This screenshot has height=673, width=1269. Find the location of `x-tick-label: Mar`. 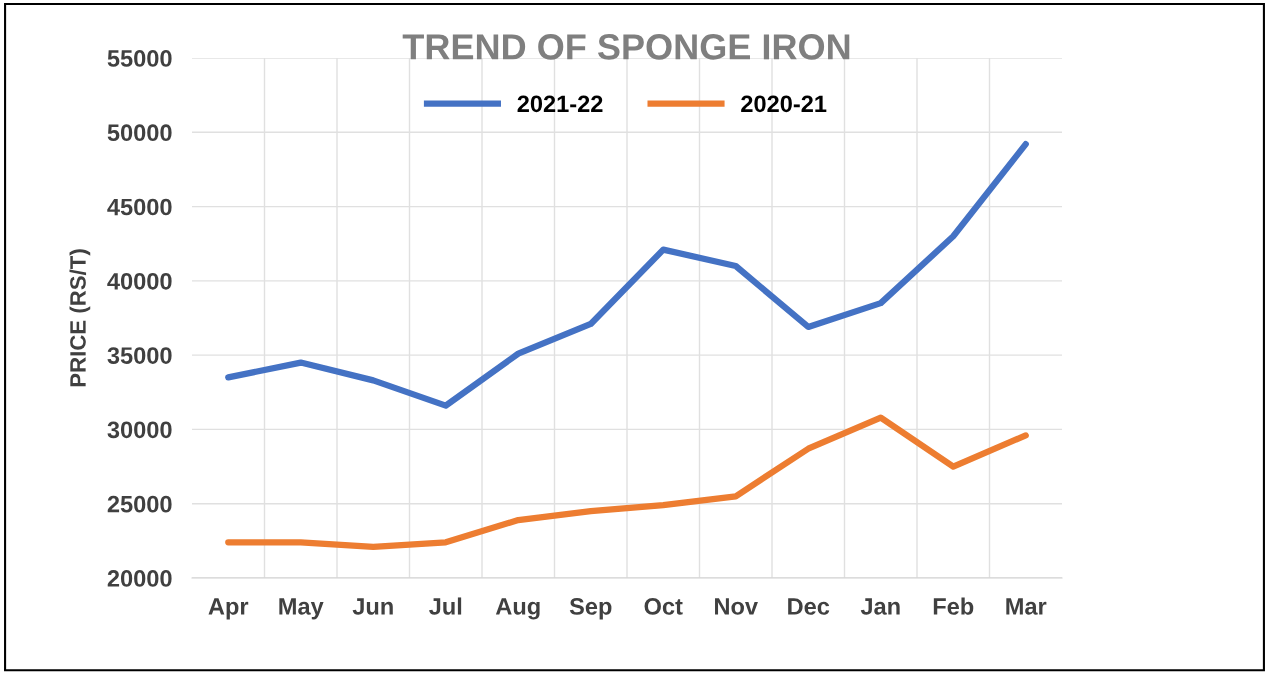

x-tick-label: Mar is located at coordinates (1026, 606).